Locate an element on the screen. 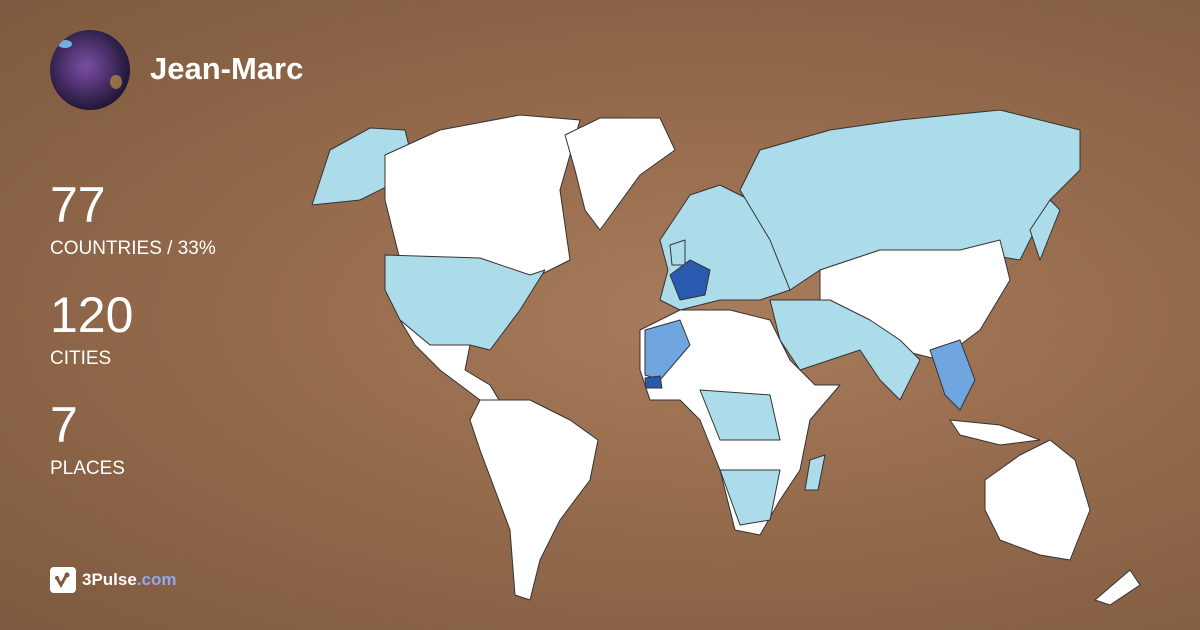 The image size is (1200, 630). cities-label: CITIES is located at coordinates (81, 358).